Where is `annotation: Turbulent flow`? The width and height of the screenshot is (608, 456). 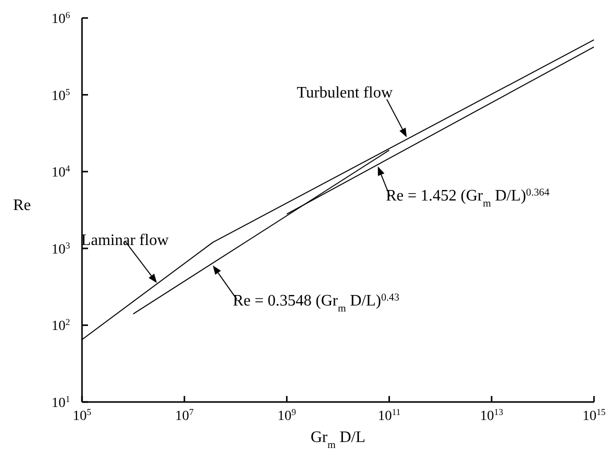 annotation: Turbulent flow is located at coordinates (345, 93).